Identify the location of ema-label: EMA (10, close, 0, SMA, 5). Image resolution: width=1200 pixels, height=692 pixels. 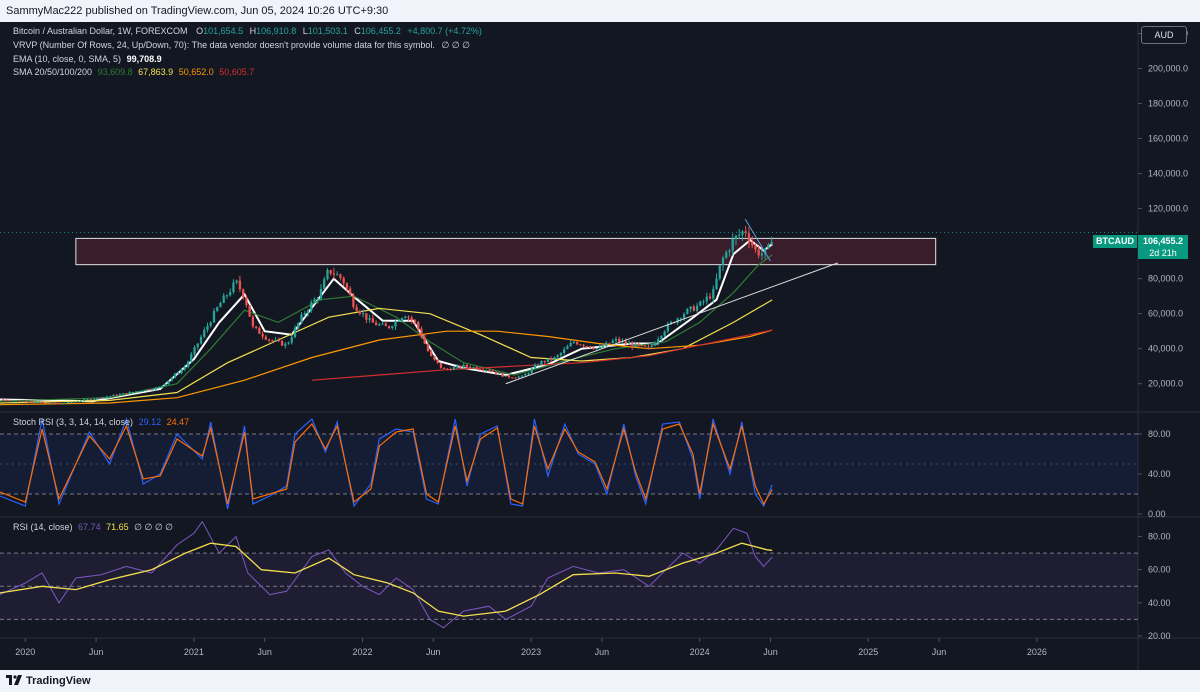
(67, 59).